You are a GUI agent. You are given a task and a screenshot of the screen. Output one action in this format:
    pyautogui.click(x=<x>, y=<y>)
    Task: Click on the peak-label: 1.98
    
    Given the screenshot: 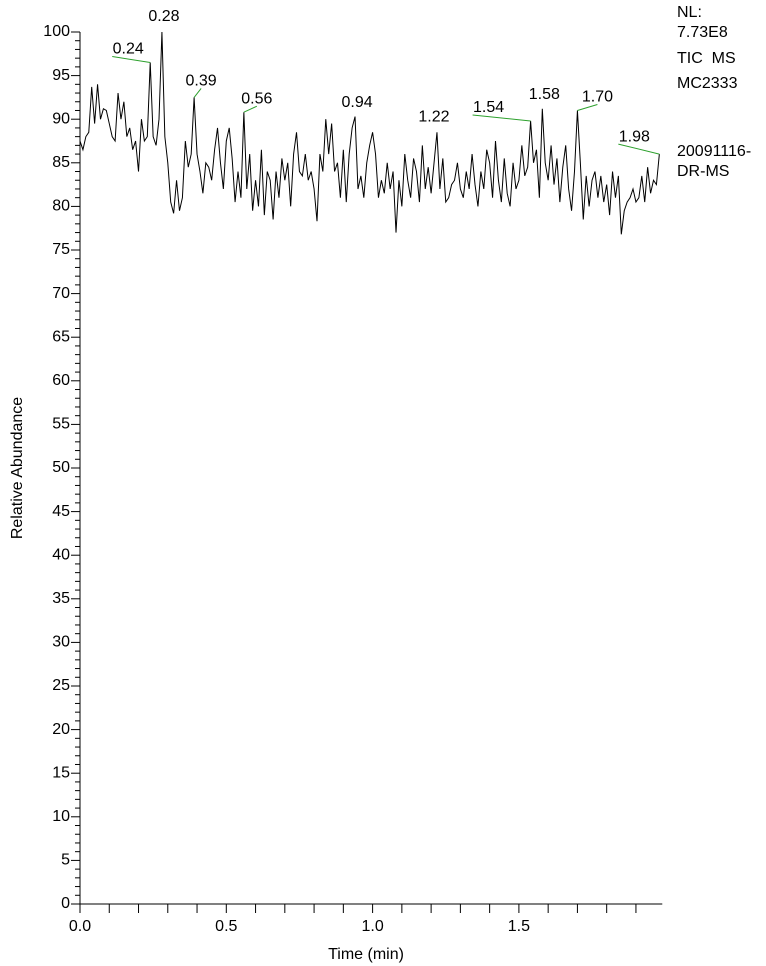 What is the action you would take?
    pyautogui.click(x=634, y=136)
    